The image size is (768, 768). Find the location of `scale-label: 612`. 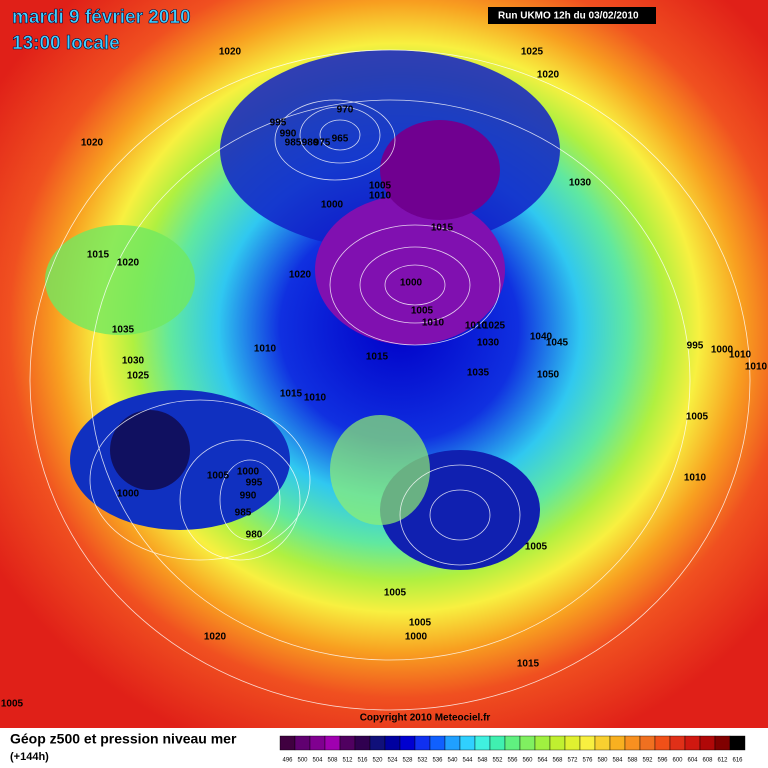

scale-label: 612 is located at coordinates (722, 761).